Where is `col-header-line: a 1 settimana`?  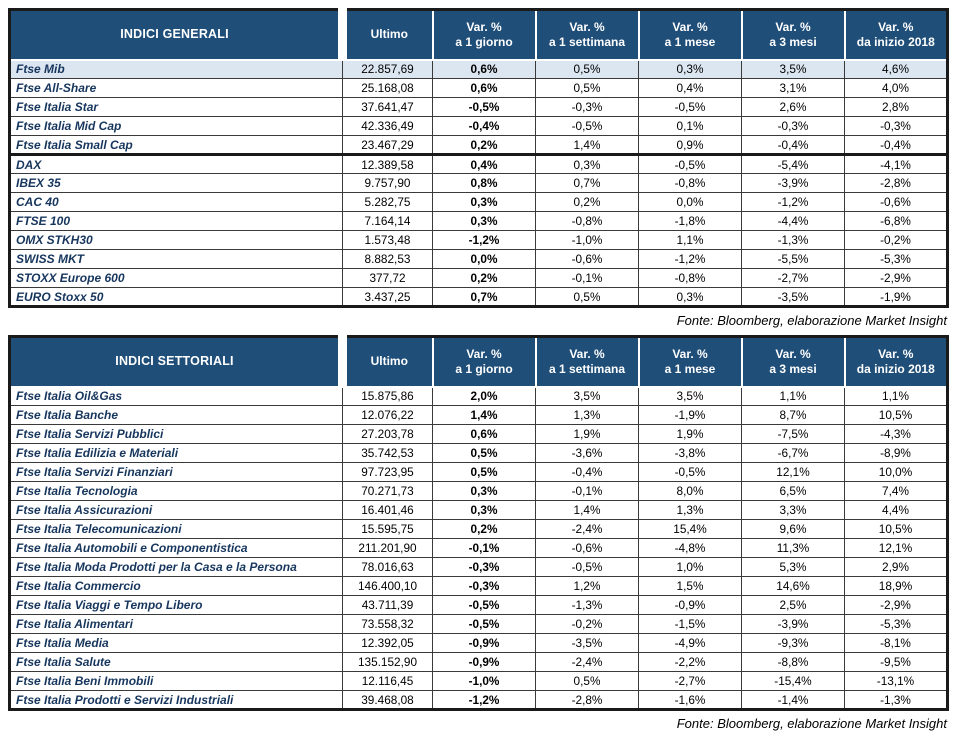 col-header-line: a 1 settimana is located at coordinates (587, 41).